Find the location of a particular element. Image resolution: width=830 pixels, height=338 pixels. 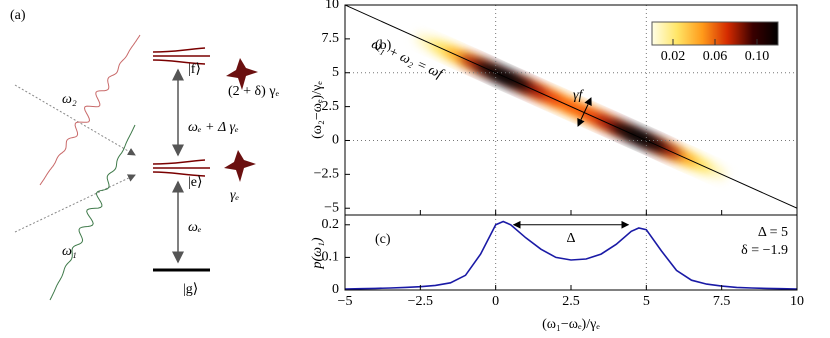

level-label: |g⟩ is located at coordinates (190, 289).